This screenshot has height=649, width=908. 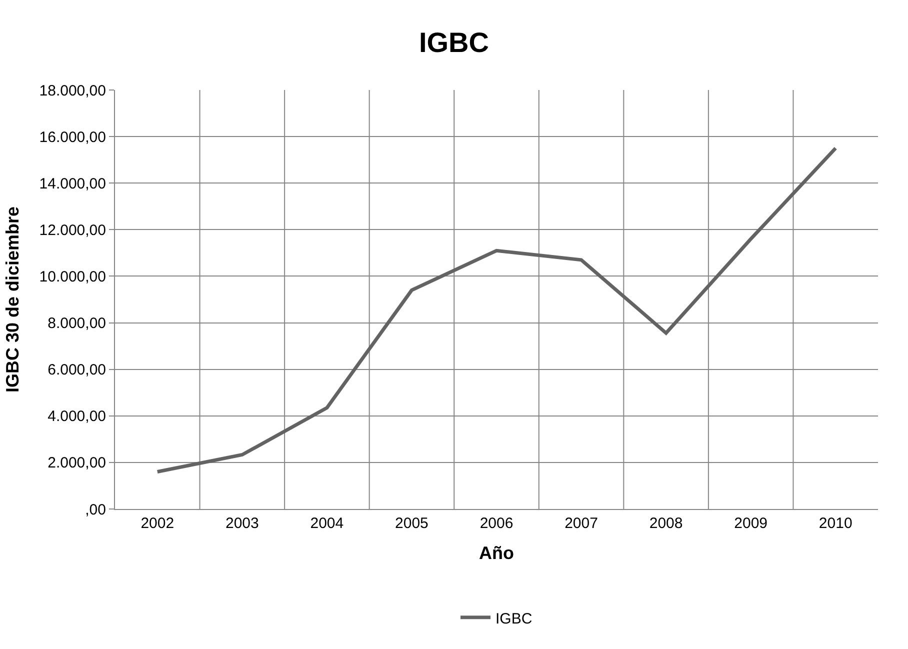 What do you see at coordinates (72, 183) in the screenshot?
I see `y-tick-label: 14.000,00` at bounding box center [72, 183].